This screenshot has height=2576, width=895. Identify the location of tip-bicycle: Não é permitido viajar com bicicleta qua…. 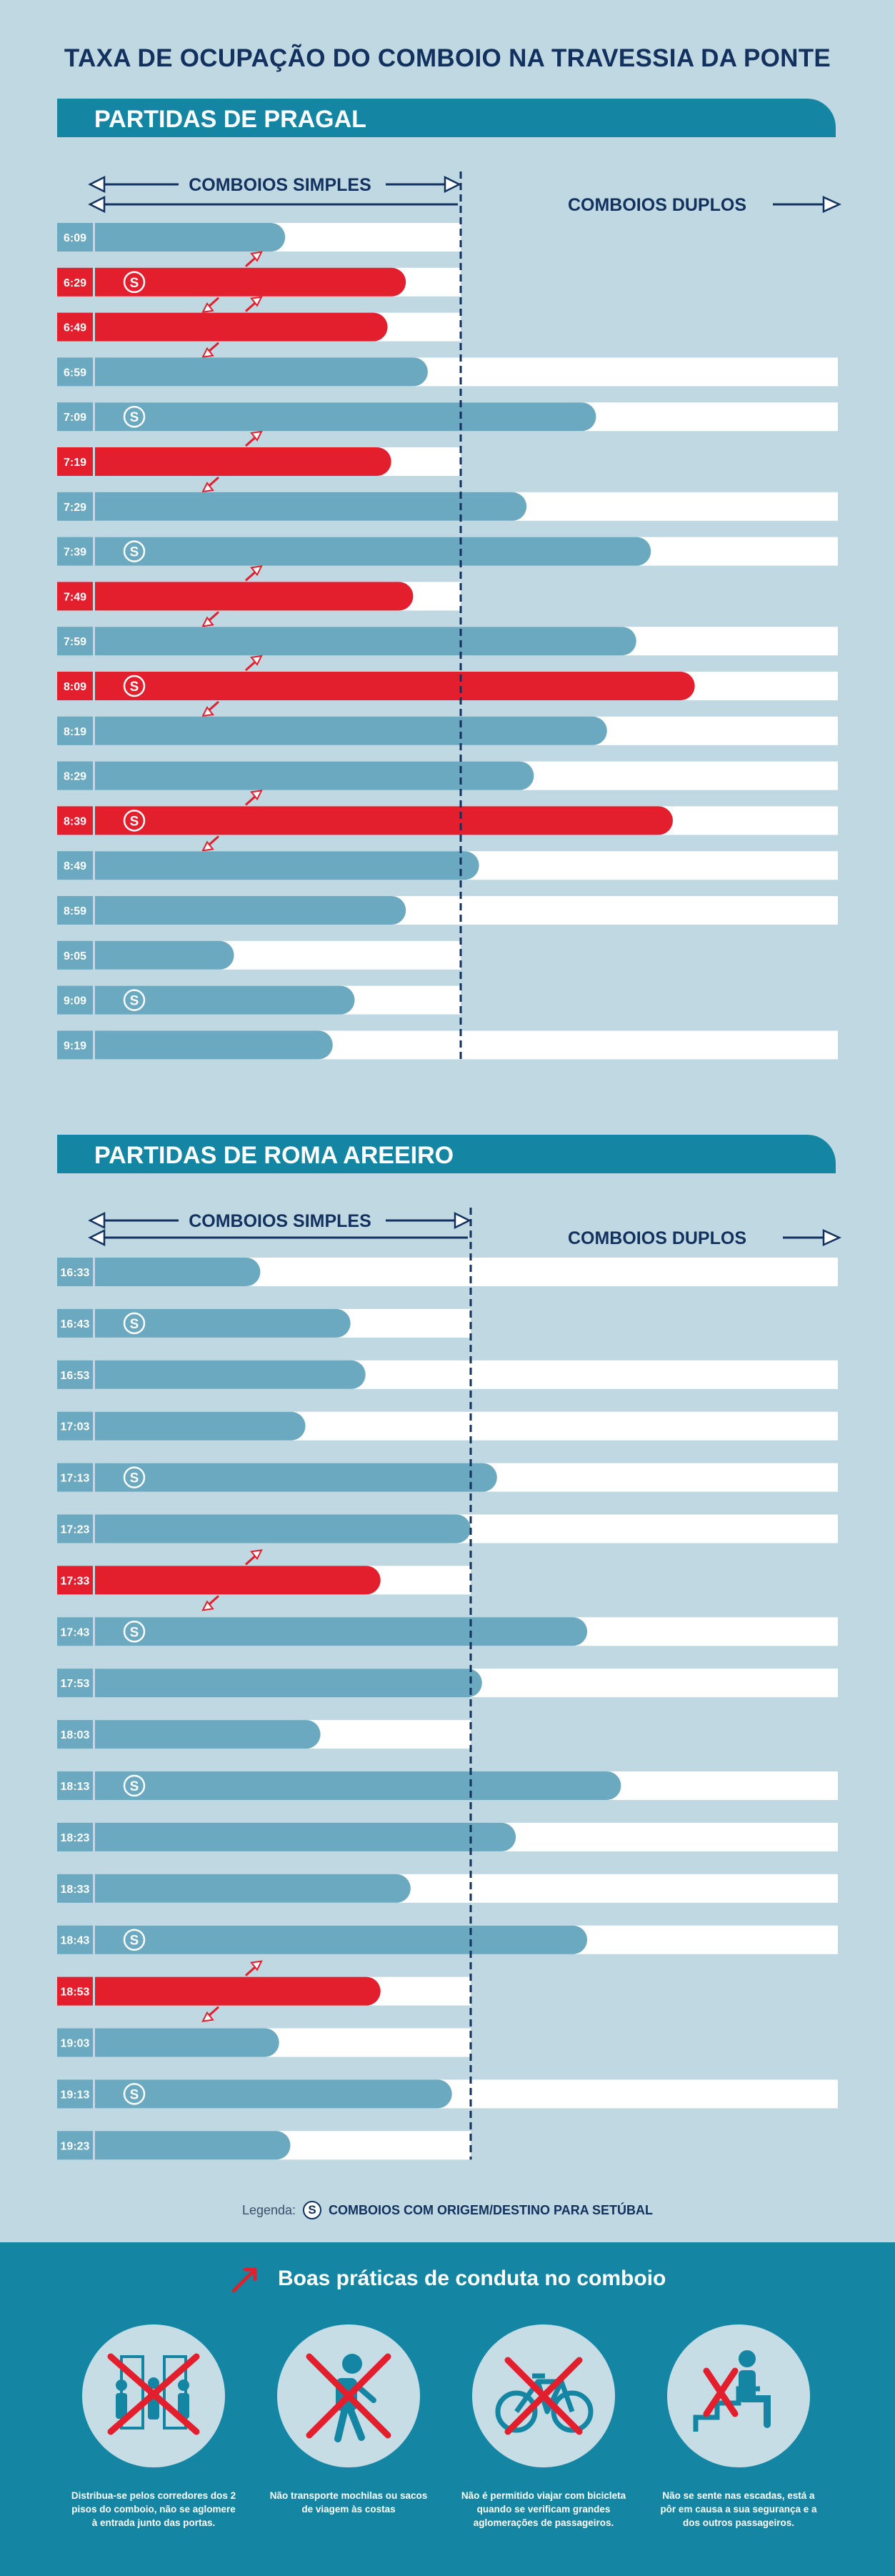
(543, 2427).